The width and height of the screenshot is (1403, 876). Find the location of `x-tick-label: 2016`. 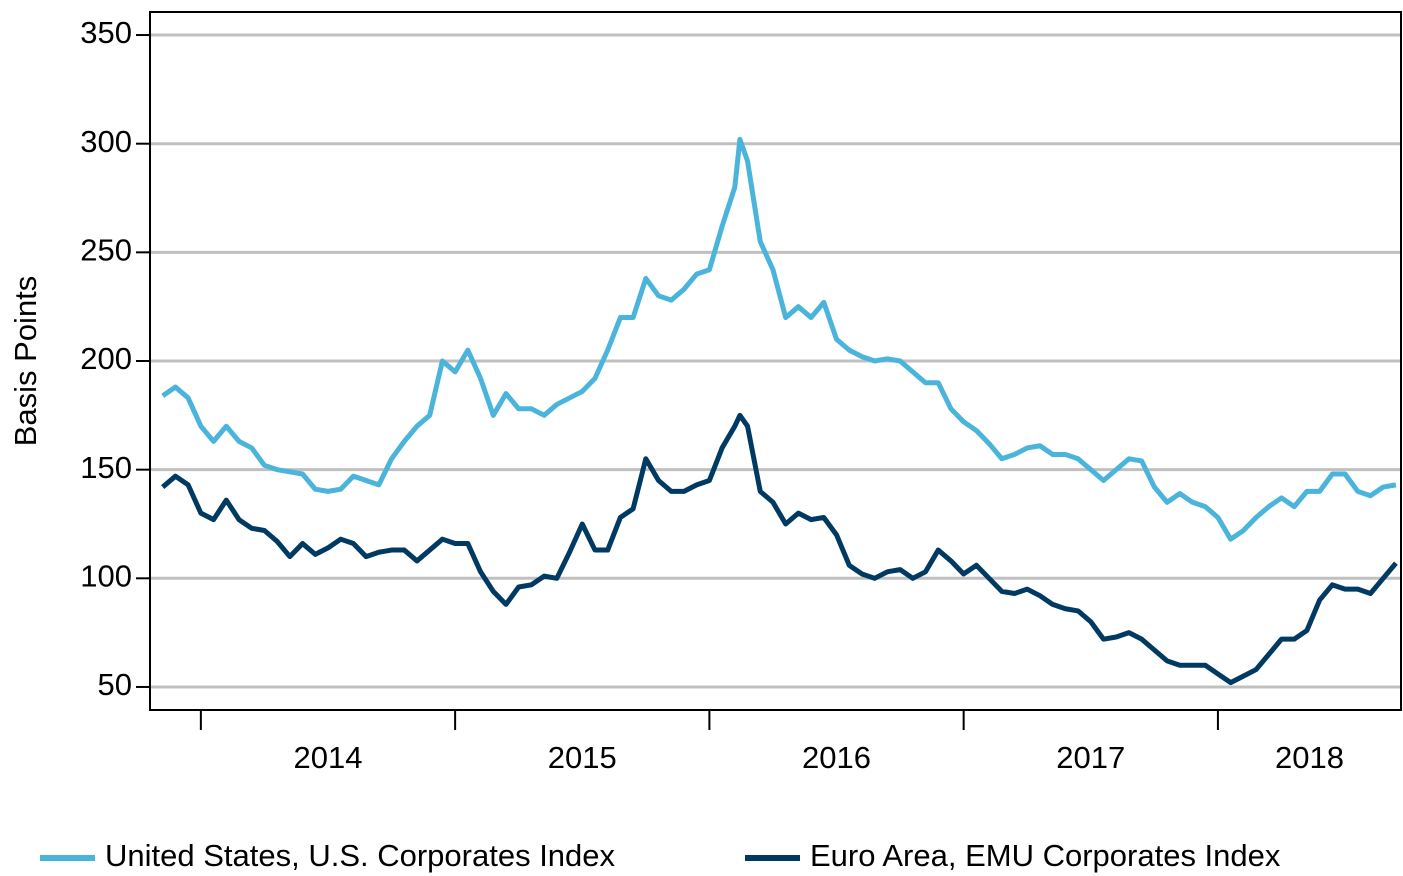

x-tick-label: 2016 is located at coordinates (836, 757).